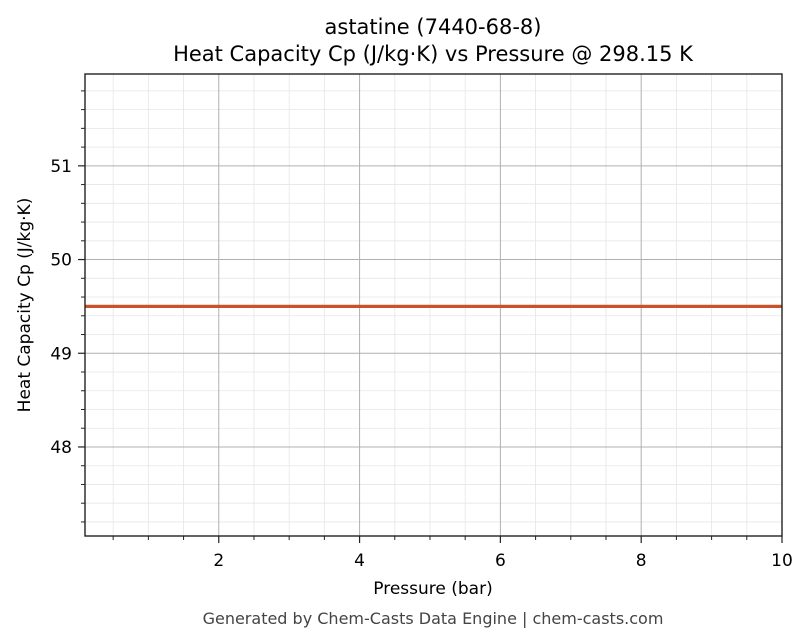  What do you see at coordinates (641, 561) in the screenshot?
I see `x-tick-label: 8` at bounding box center [641, 561].